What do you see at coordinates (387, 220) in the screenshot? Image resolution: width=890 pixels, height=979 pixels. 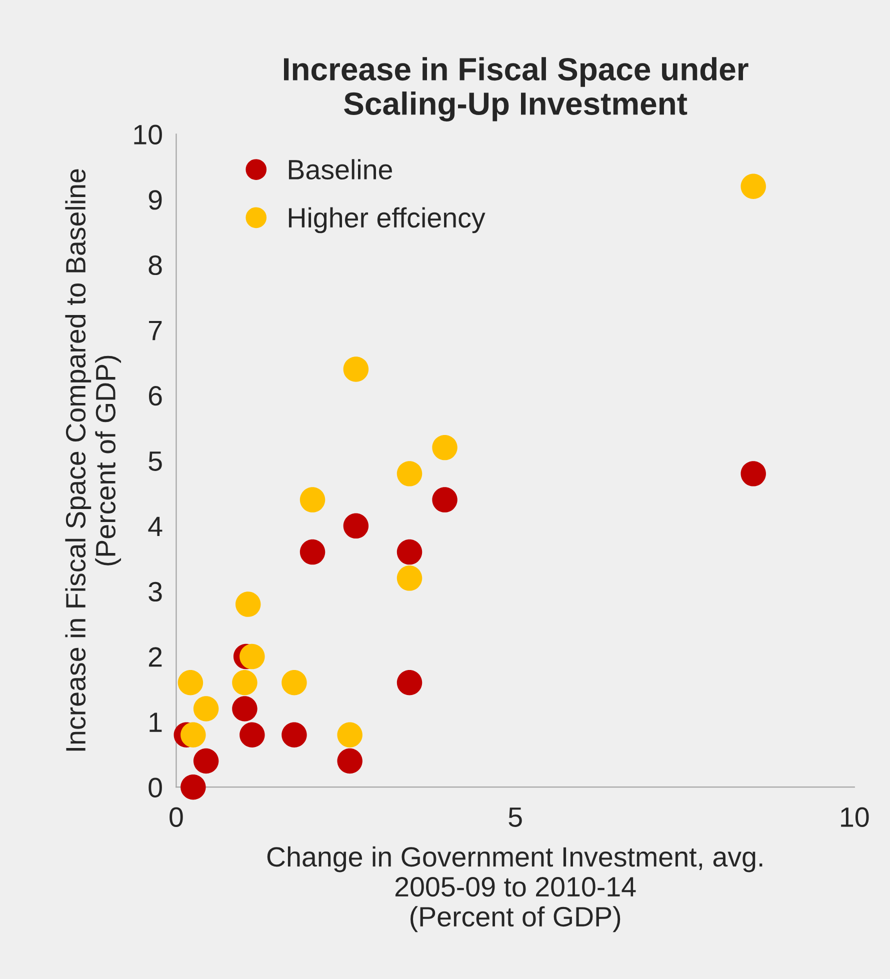 I see `legend-label: Higher effciency` at bounding box center [387, 220].